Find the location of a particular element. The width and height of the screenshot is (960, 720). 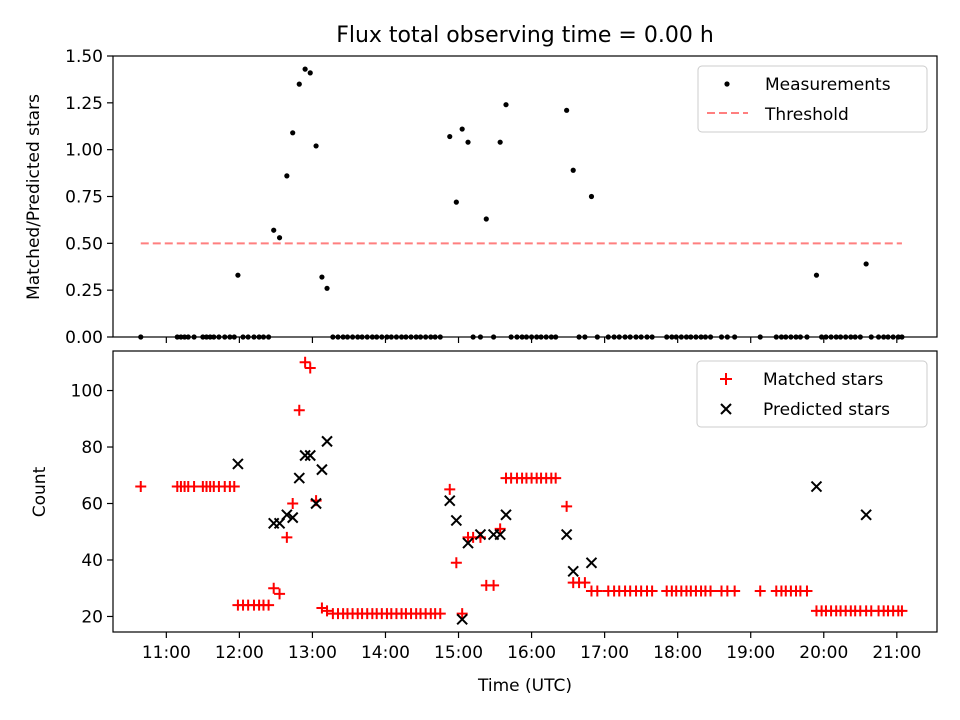

legend-threshold-label: Threshold is located at coordinates (806, 115).